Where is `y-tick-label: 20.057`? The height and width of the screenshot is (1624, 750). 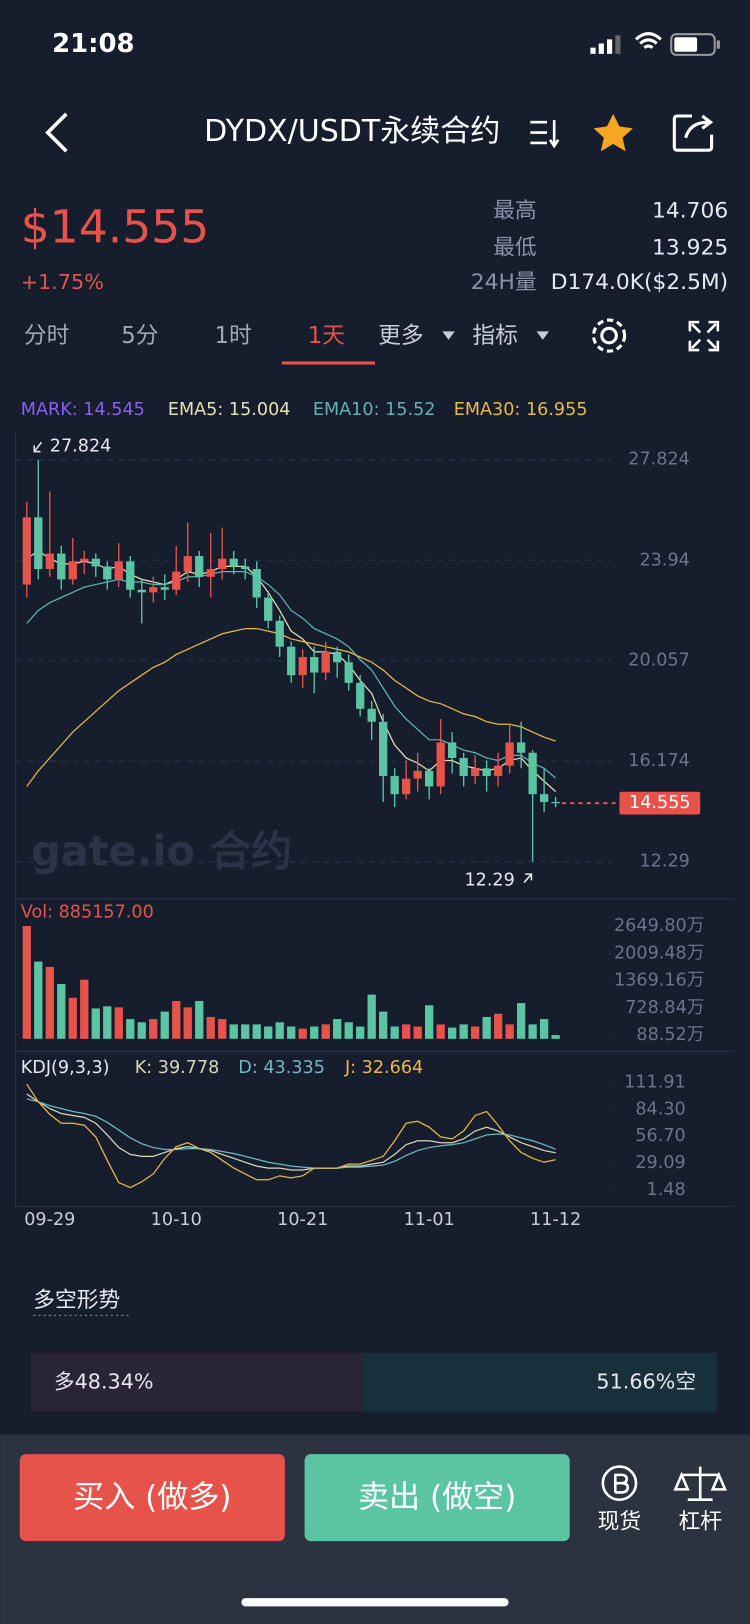
y-tick-label: 20.057 is located at coordinates (659, 661).